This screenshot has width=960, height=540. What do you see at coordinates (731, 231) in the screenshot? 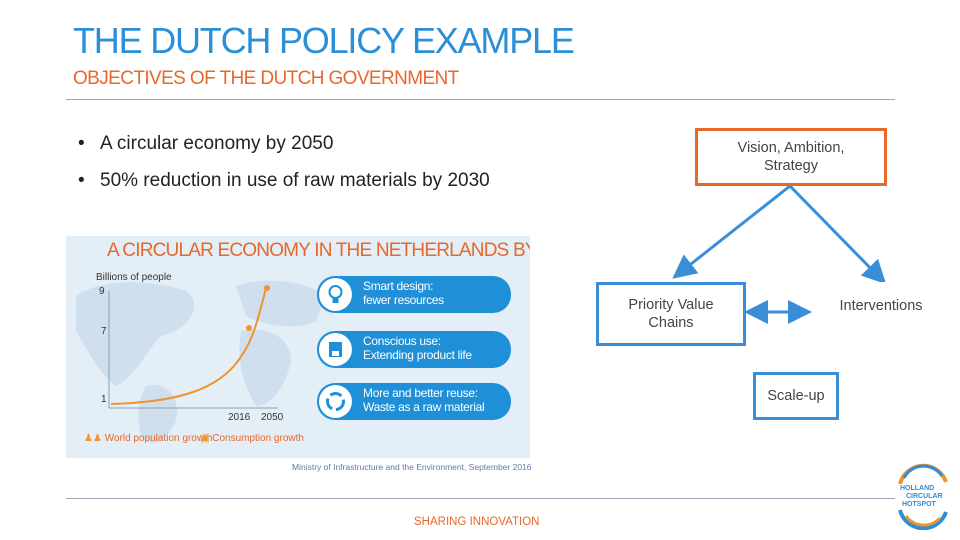
I see `arrow-to-priority` at bounding box center [731, 231].